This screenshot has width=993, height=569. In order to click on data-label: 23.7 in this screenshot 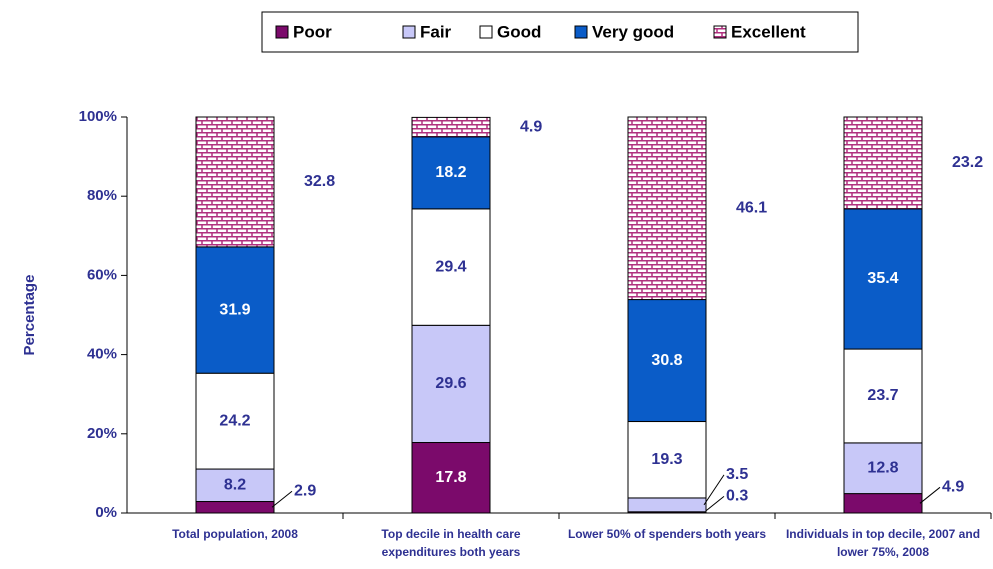, I will do `click(882, 395)`.